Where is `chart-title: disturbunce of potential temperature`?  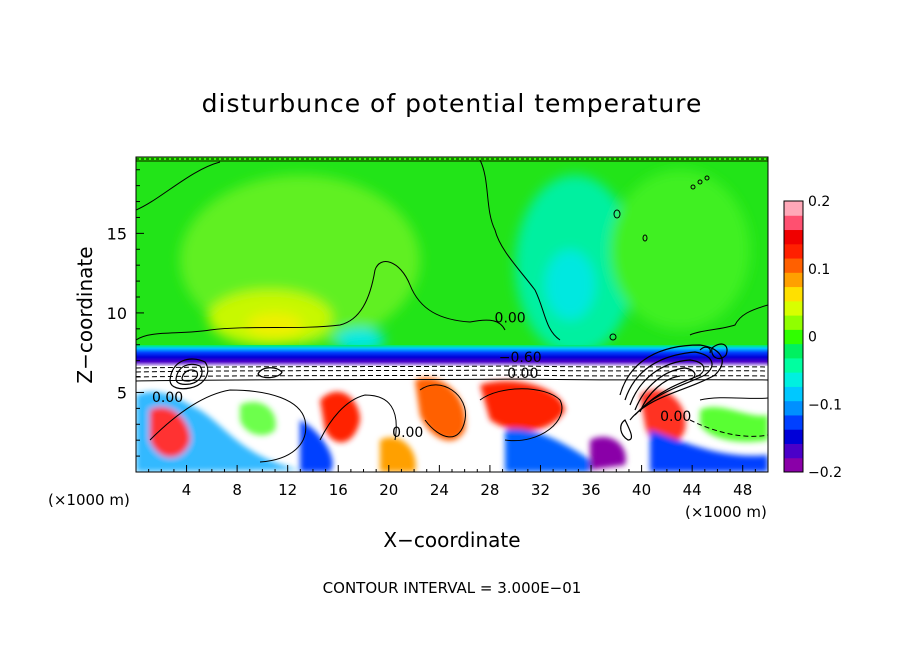 chart-title: disturbunce of potential temperature is located at coordinates (452, 103).